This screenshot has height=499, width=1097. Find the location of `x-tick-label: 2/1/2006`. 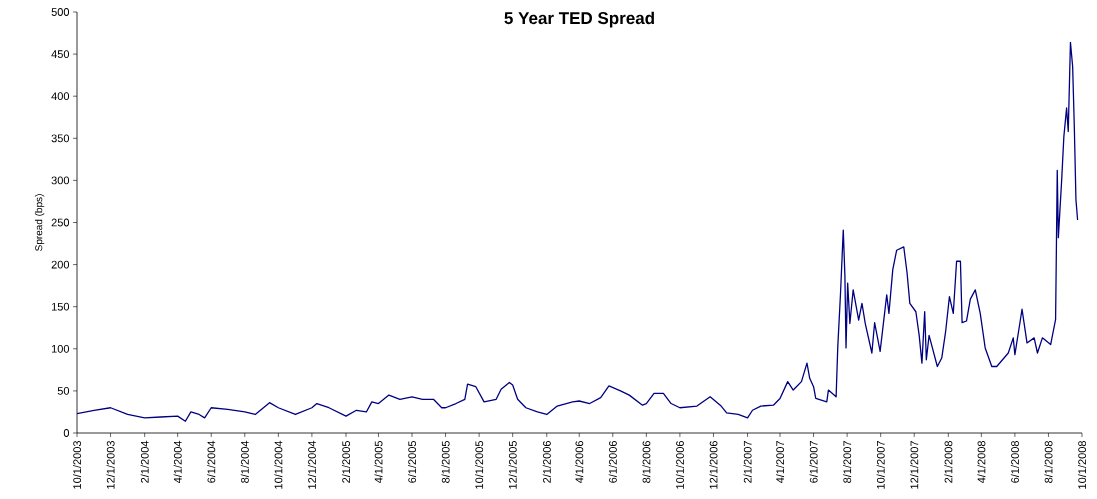

x-tick-label: 2/1/2006 is located at coordinates (546, 462).